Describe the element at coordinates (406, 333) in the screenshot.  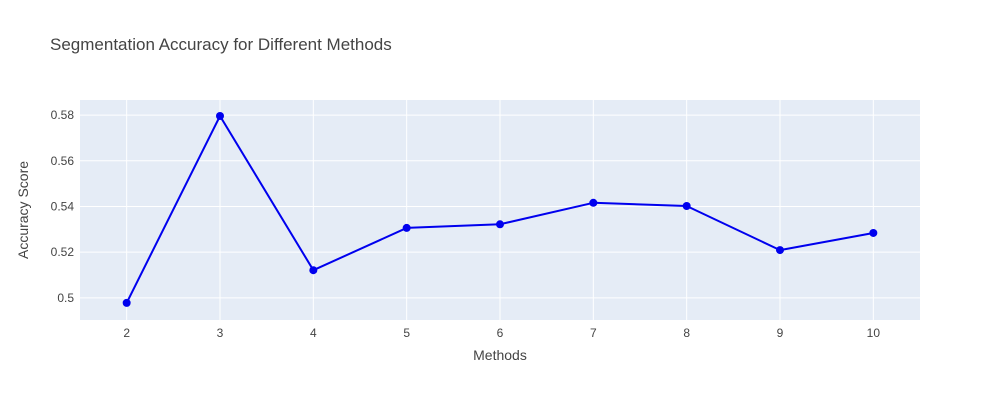
I see `x-tick-label: 5` at that location.